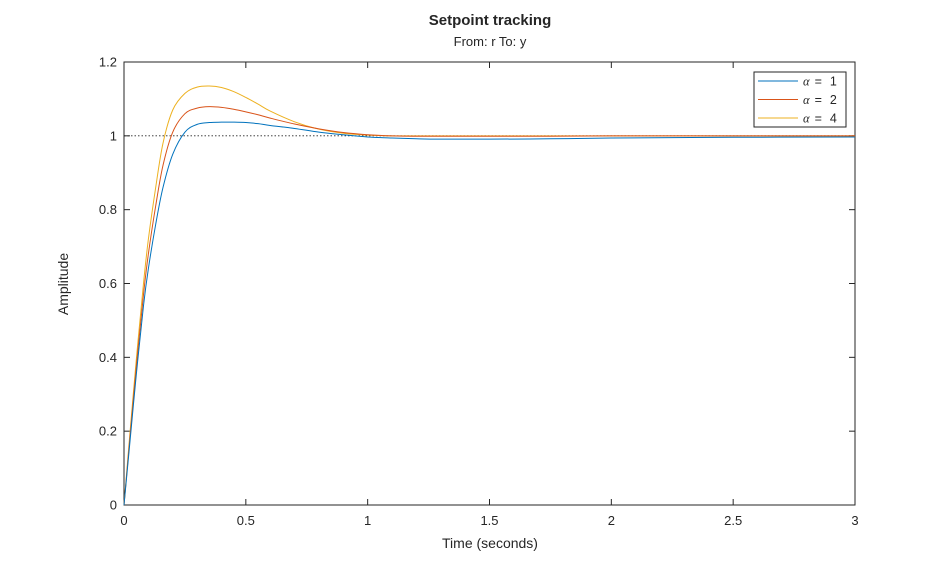  I want to click on legend-label: α = 1, so click(820, 82).